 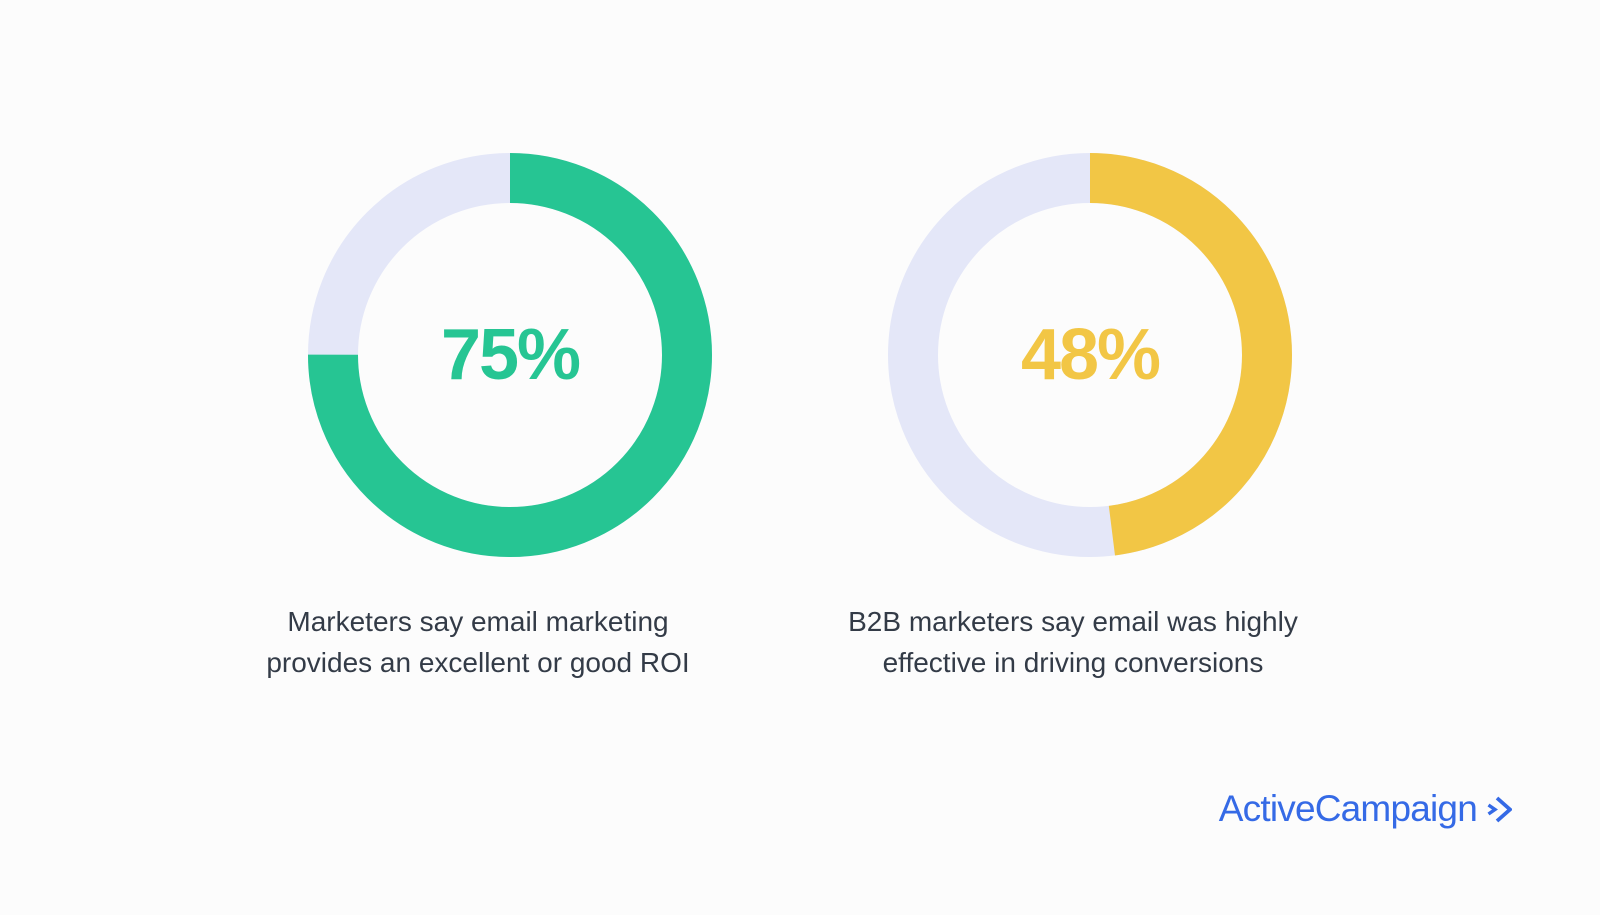 I want to click on donut-chart-email-conversions: 48%, so click(x=1090, y=355).